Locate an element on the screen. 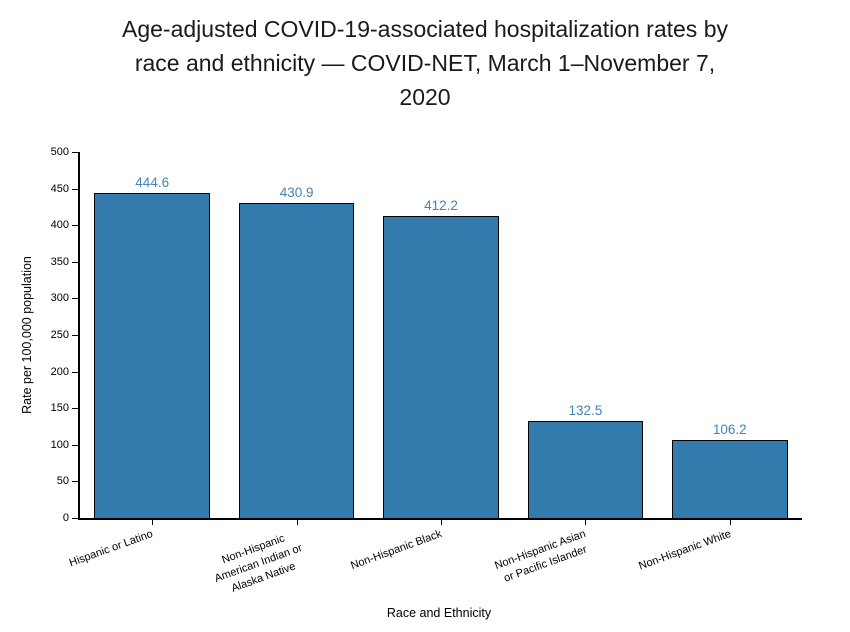 The image size is (850, 632). bar-value-label: 430.9 is located at coordinates (296, 192).